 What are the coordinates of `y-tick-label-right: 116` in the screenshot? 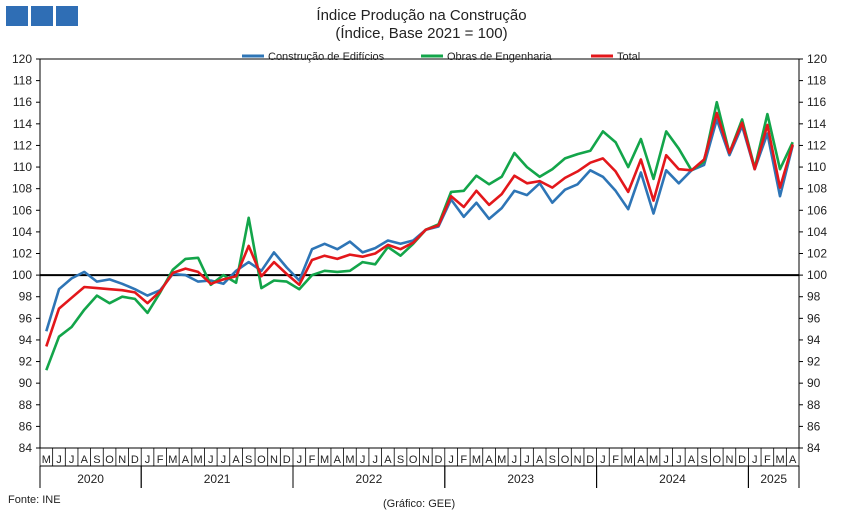 It's located at (816, 102).